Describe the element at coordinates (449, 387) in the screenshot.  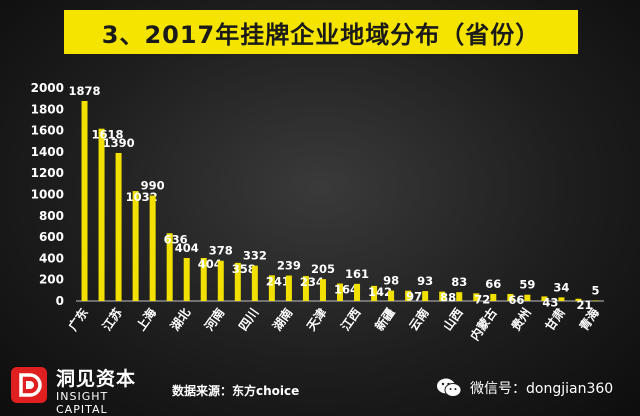
I see `wechat-icon` at that location.